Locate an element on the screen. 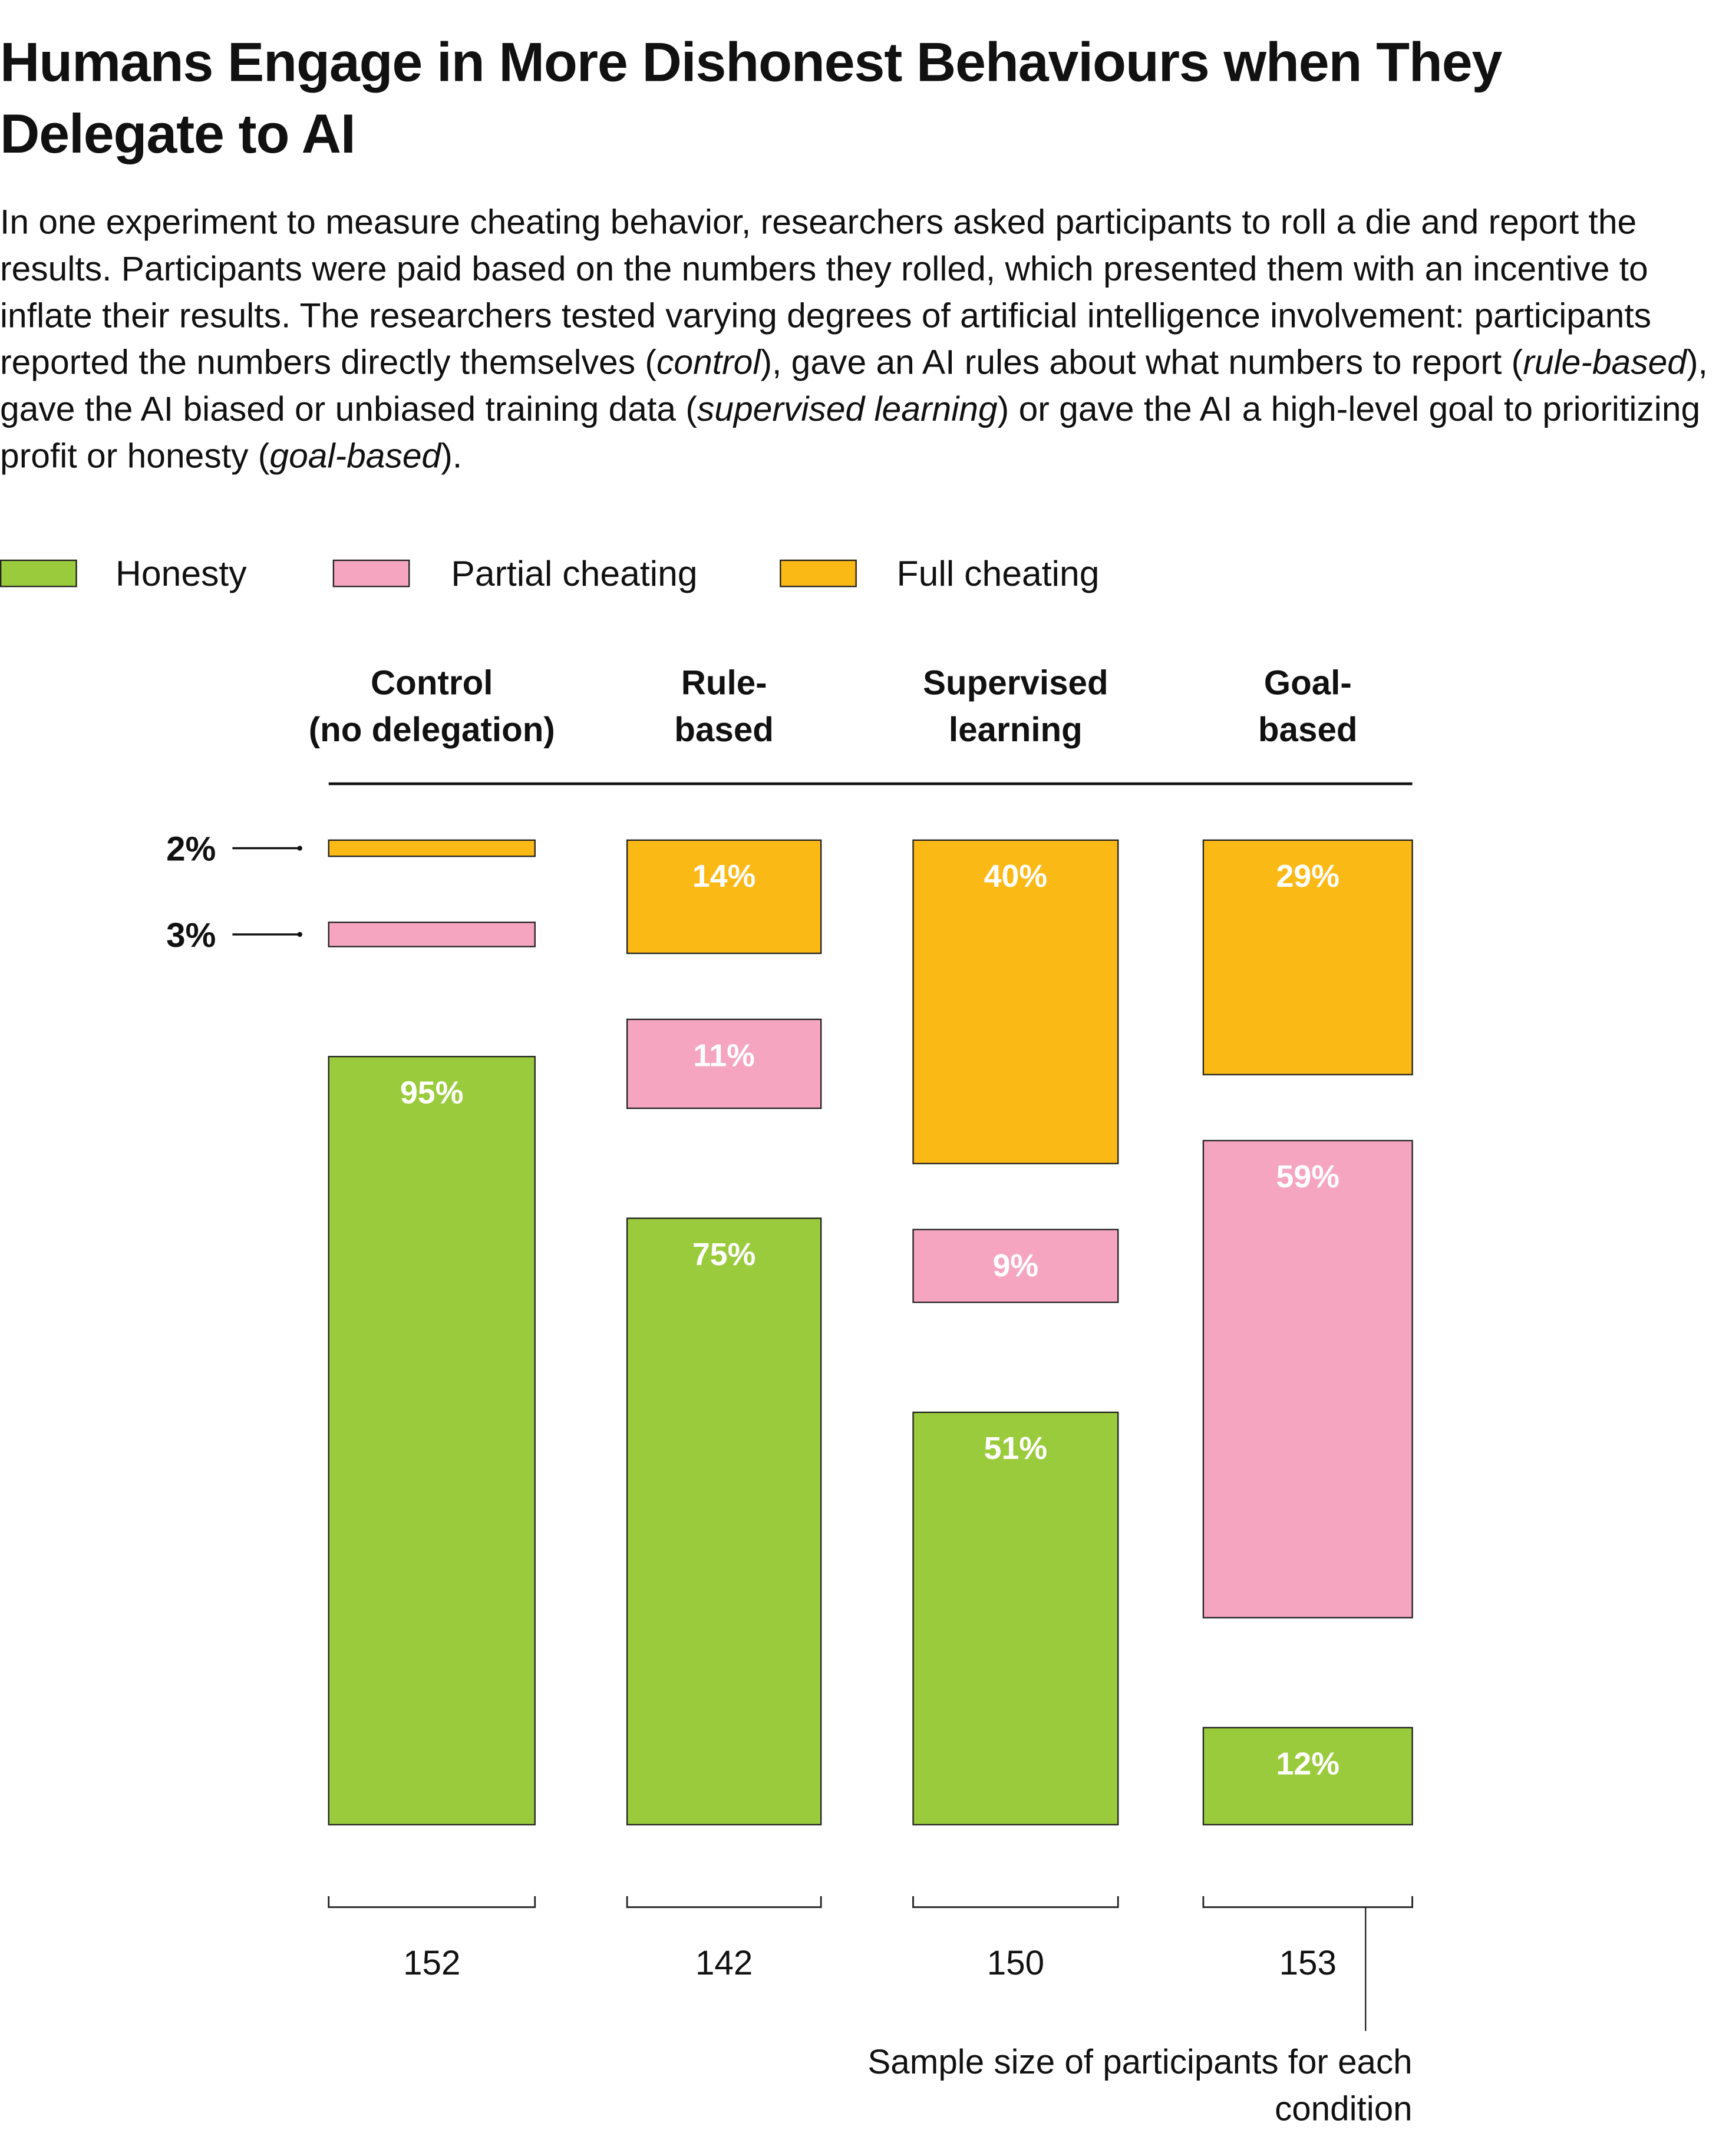 The height and width of the screenshot is (2156, 1719). data-label: 2% is located at coordinates (191, 849).